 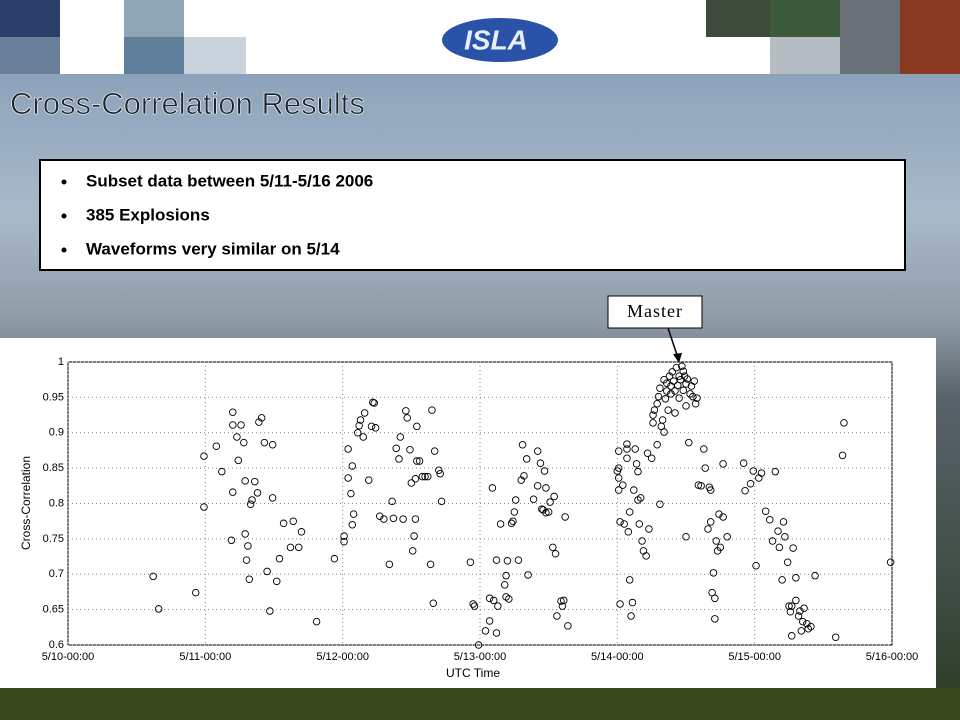 What do you see at coordinates (53, 397) in the screenshot?
I see `y-tick-label: 0.95` at bounding box center [53, 397].